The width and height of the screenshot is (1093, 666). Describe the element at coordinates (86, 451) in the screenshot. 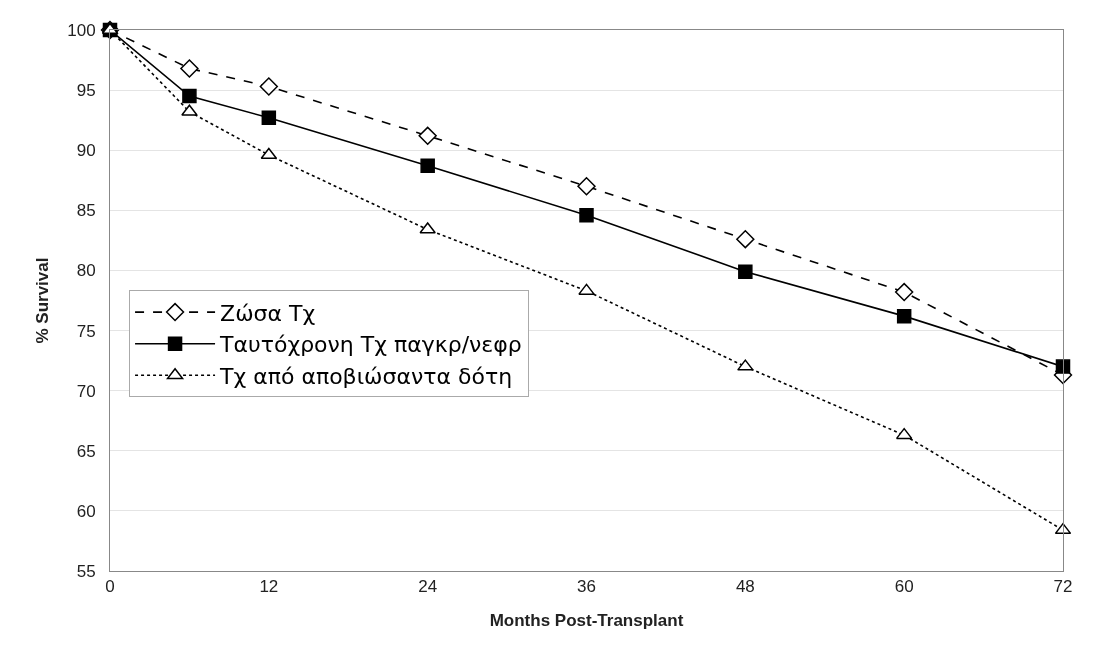

I see `y-tick-label: 65` at that location.